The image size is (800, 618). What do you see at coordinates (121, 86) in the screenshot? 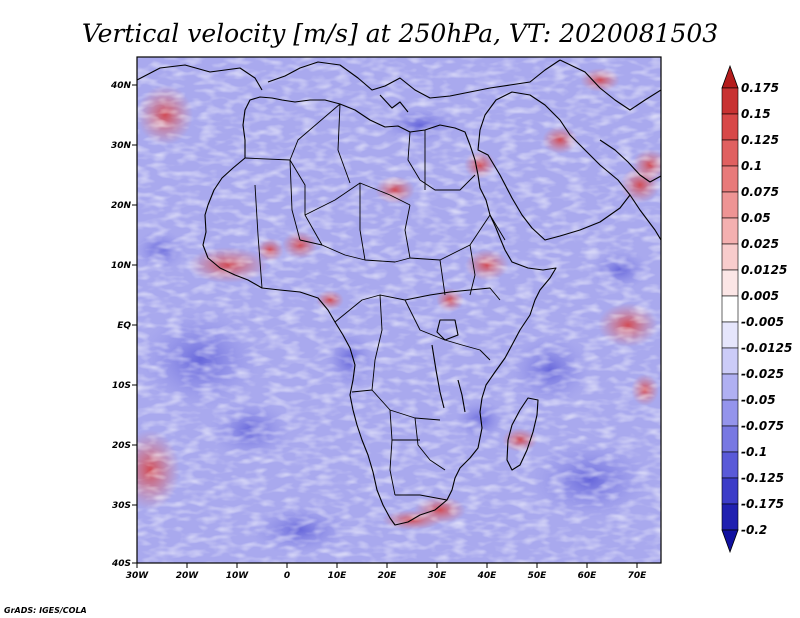
I see `y-tick-label: 40N` at bounding box center [121, 86].